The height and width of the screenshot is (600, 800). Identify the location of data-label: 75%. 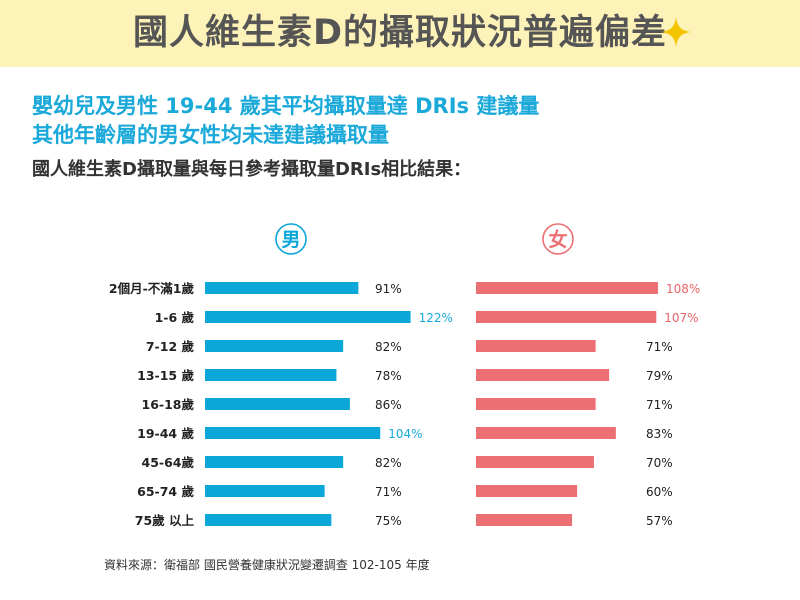
(388, 521).